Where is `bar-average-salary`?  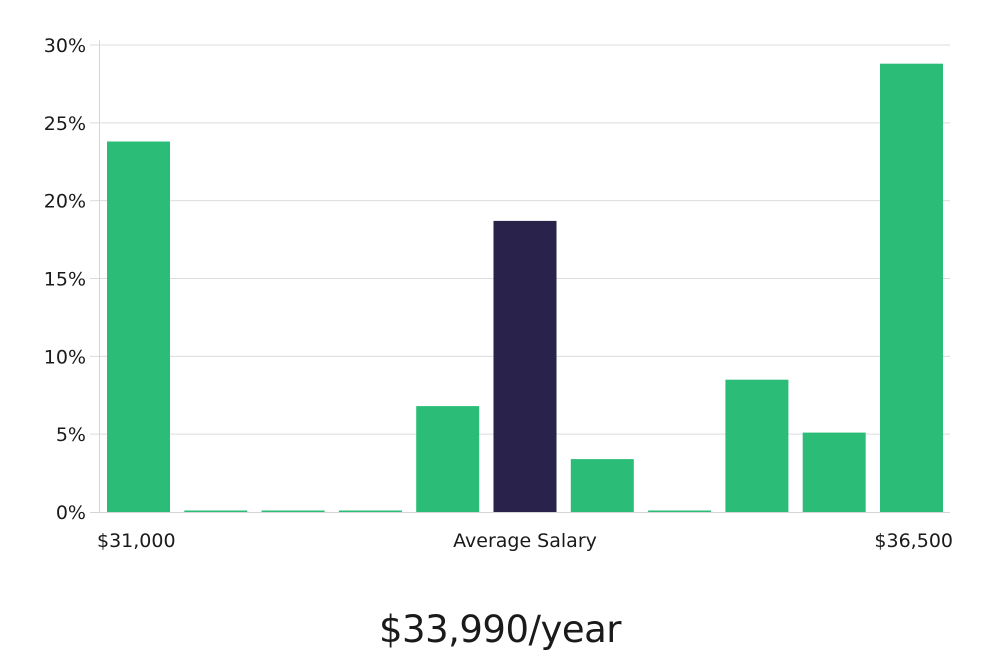 bar-average-salary is located at coordinates (525, 366).